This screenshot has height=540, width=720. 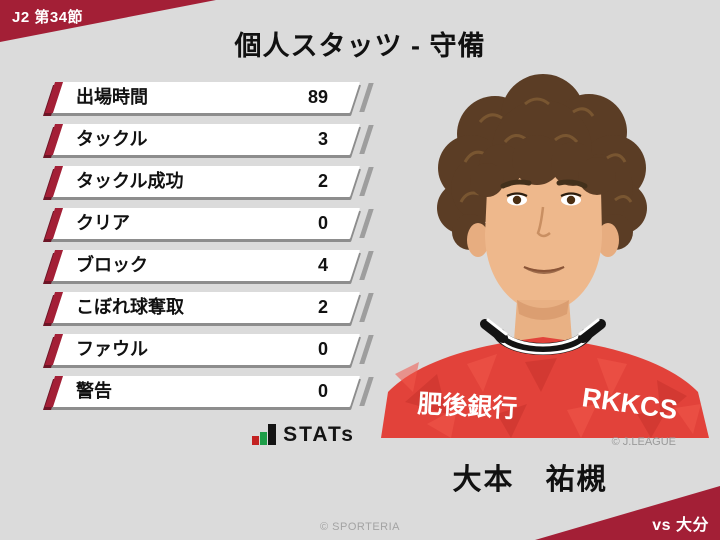 I want to click on page-title: 個人スタッツ - 守備, so click(x=360, y=46).